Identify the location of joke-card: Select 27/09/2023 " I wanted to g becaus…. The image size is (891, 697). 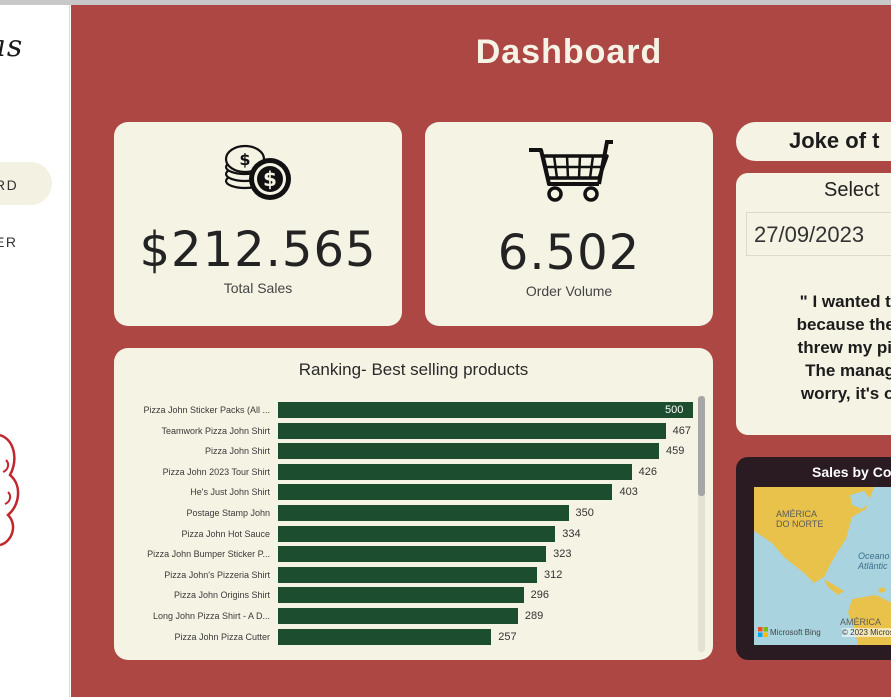
(813, 304).